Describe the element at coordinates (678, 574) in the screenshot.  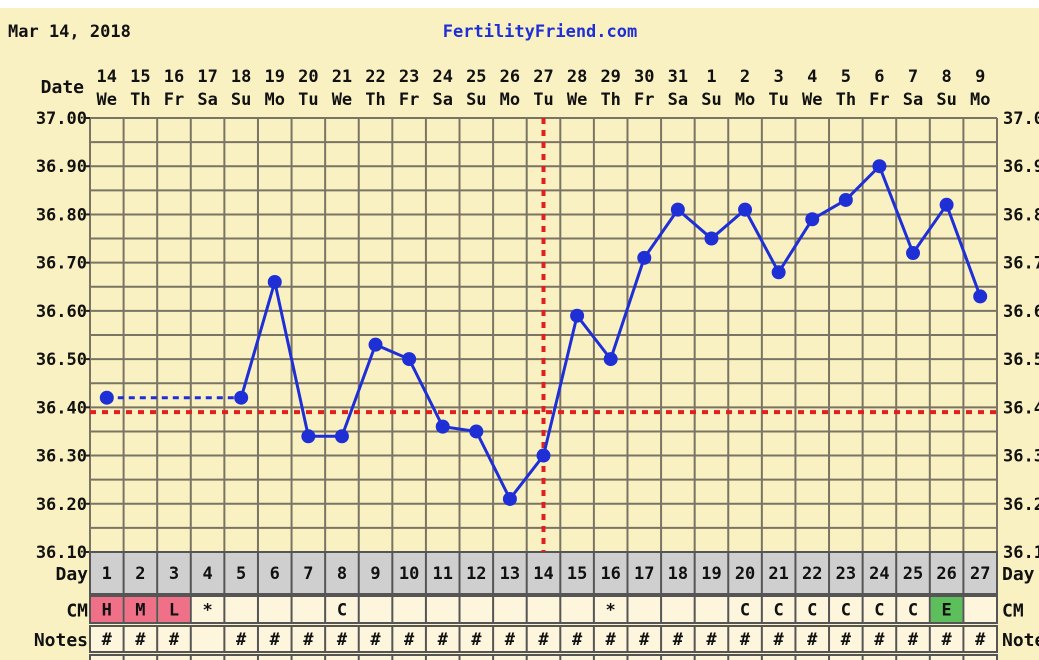
I see `day-cell: 18` at that location.